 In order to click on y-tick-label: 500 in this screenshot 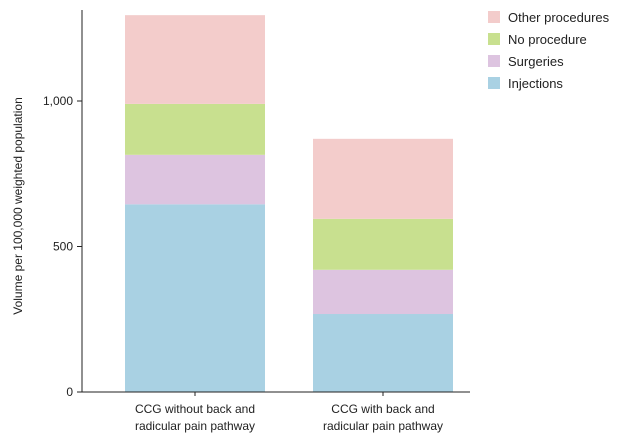, I will do `click(63, 247)`.